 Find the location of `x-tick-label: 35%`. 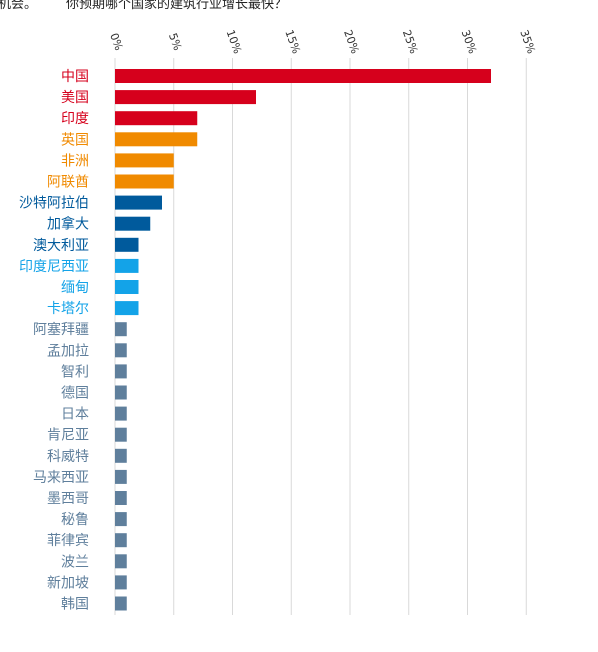

x-tick-label: 35% is located at coordinates (527, 41).